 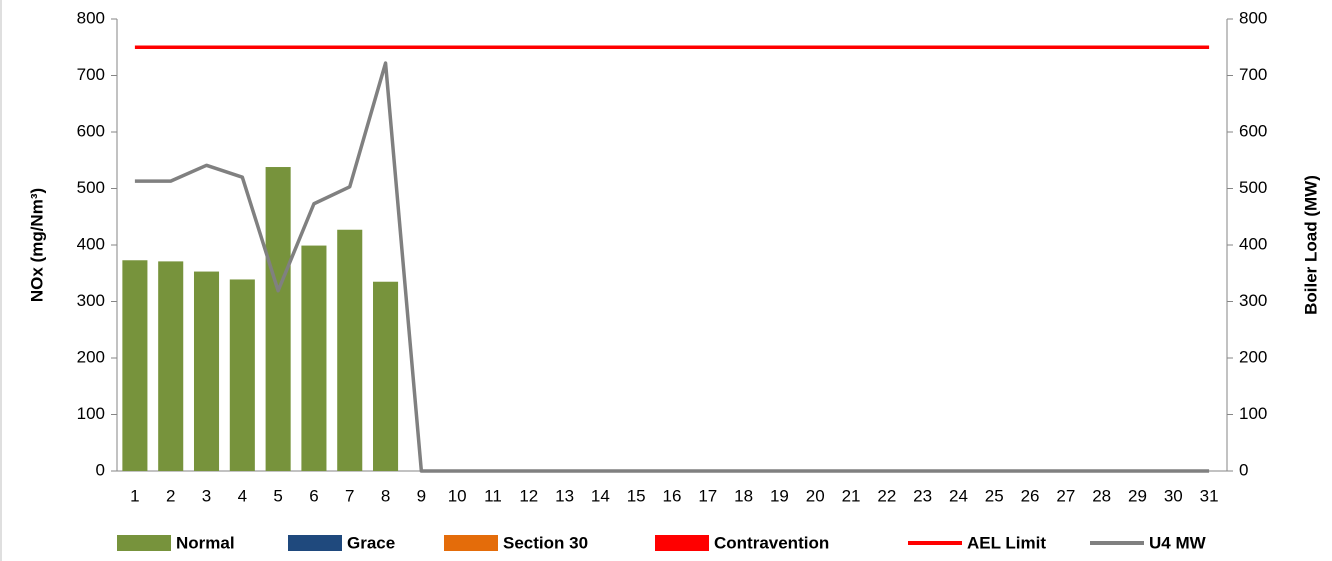 I want to click on legend-label: Normal, so click(x=205, y=542).